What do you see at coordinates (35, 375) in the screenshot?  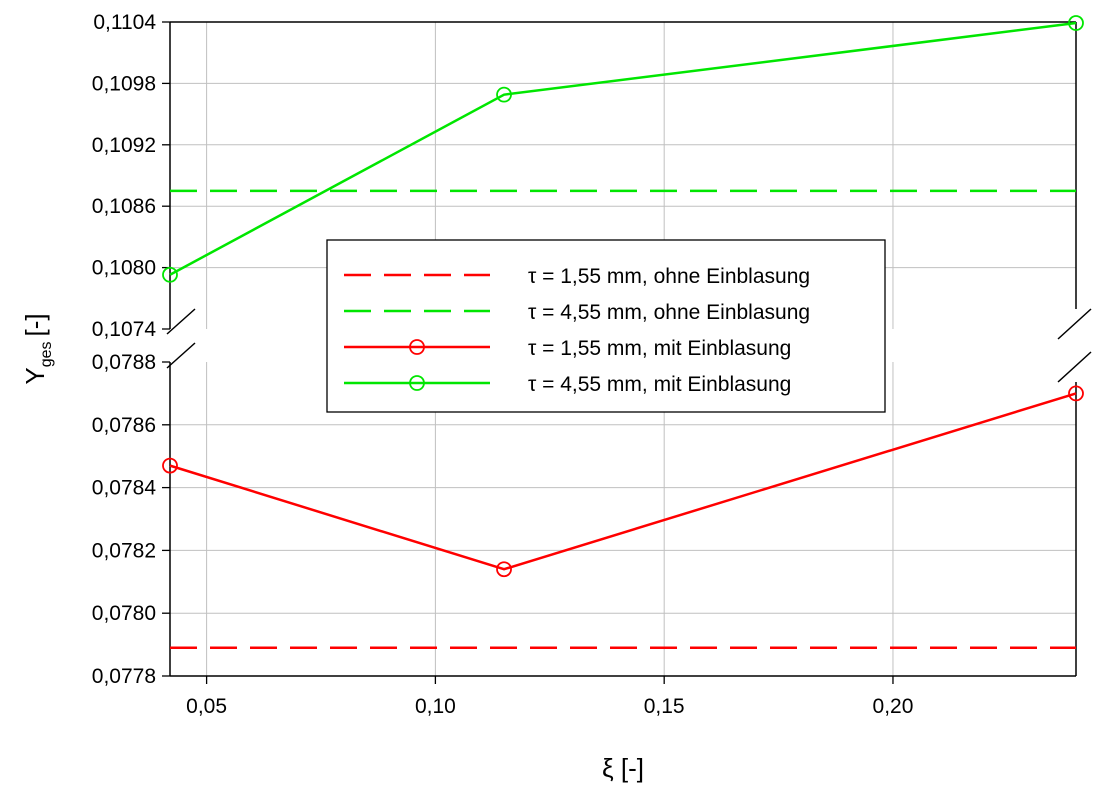 I see `y-axis-title-main: Y` at bounding box center [35, 375].